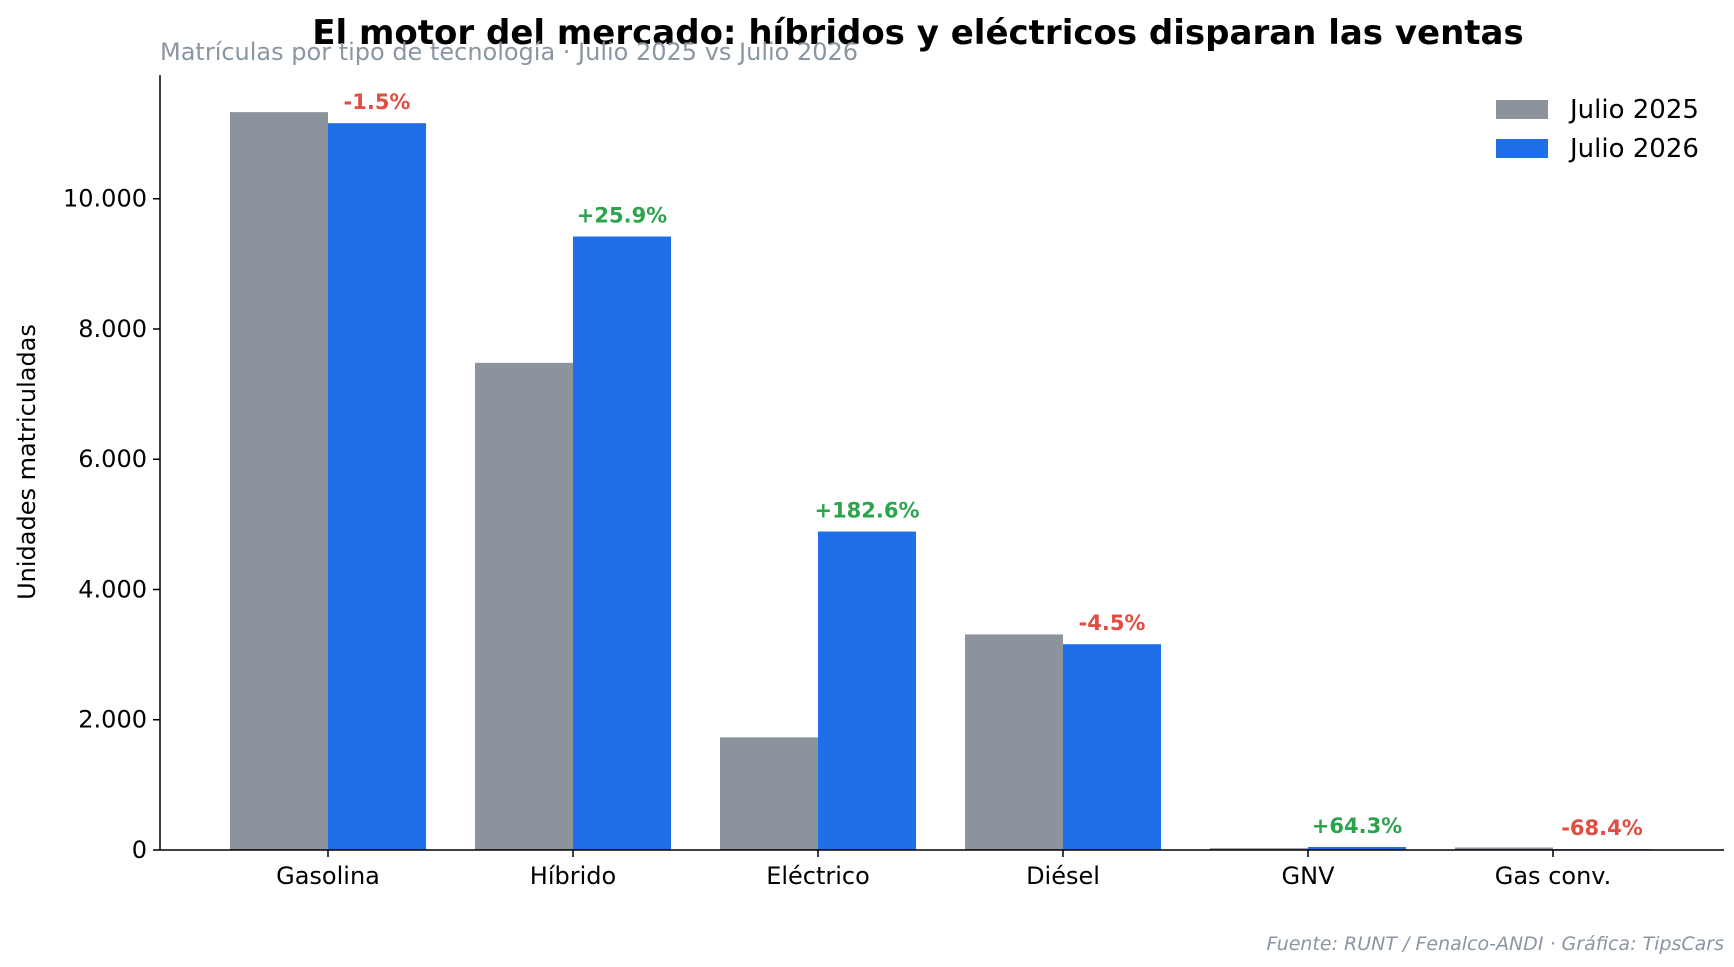 This screenshot has width=1734, height=967. I want to click on x-tick-label: GNV, so click(1309, 876).